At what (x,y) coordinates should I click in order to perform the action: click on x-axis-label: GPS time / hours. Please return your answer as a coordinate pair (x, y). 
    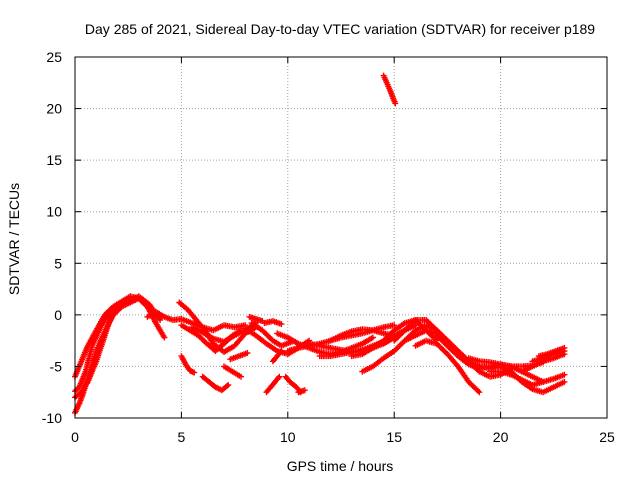
    Looking at the image, I should click on (340, 466).